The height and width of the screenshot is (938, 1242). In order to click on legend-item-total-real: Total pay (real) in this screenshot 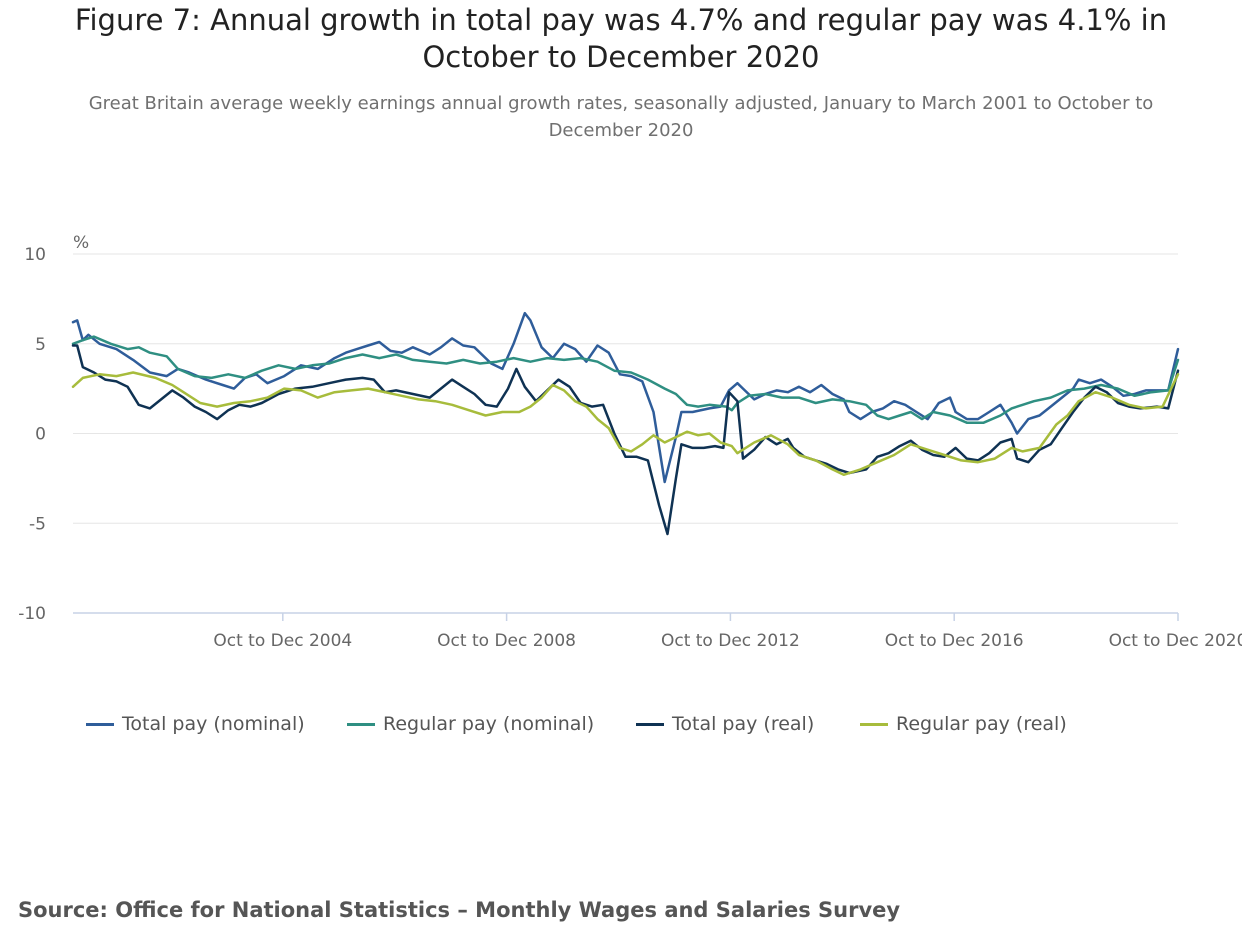, I will do `click(725, 724)`.